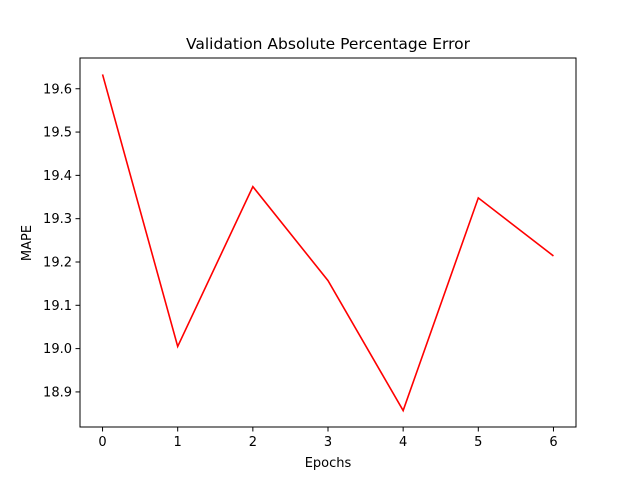  I want to click on y-axis: 18.9 19.0 19.1 19.2 19.3 19.4 19.5 19.6, so click(61, 241).